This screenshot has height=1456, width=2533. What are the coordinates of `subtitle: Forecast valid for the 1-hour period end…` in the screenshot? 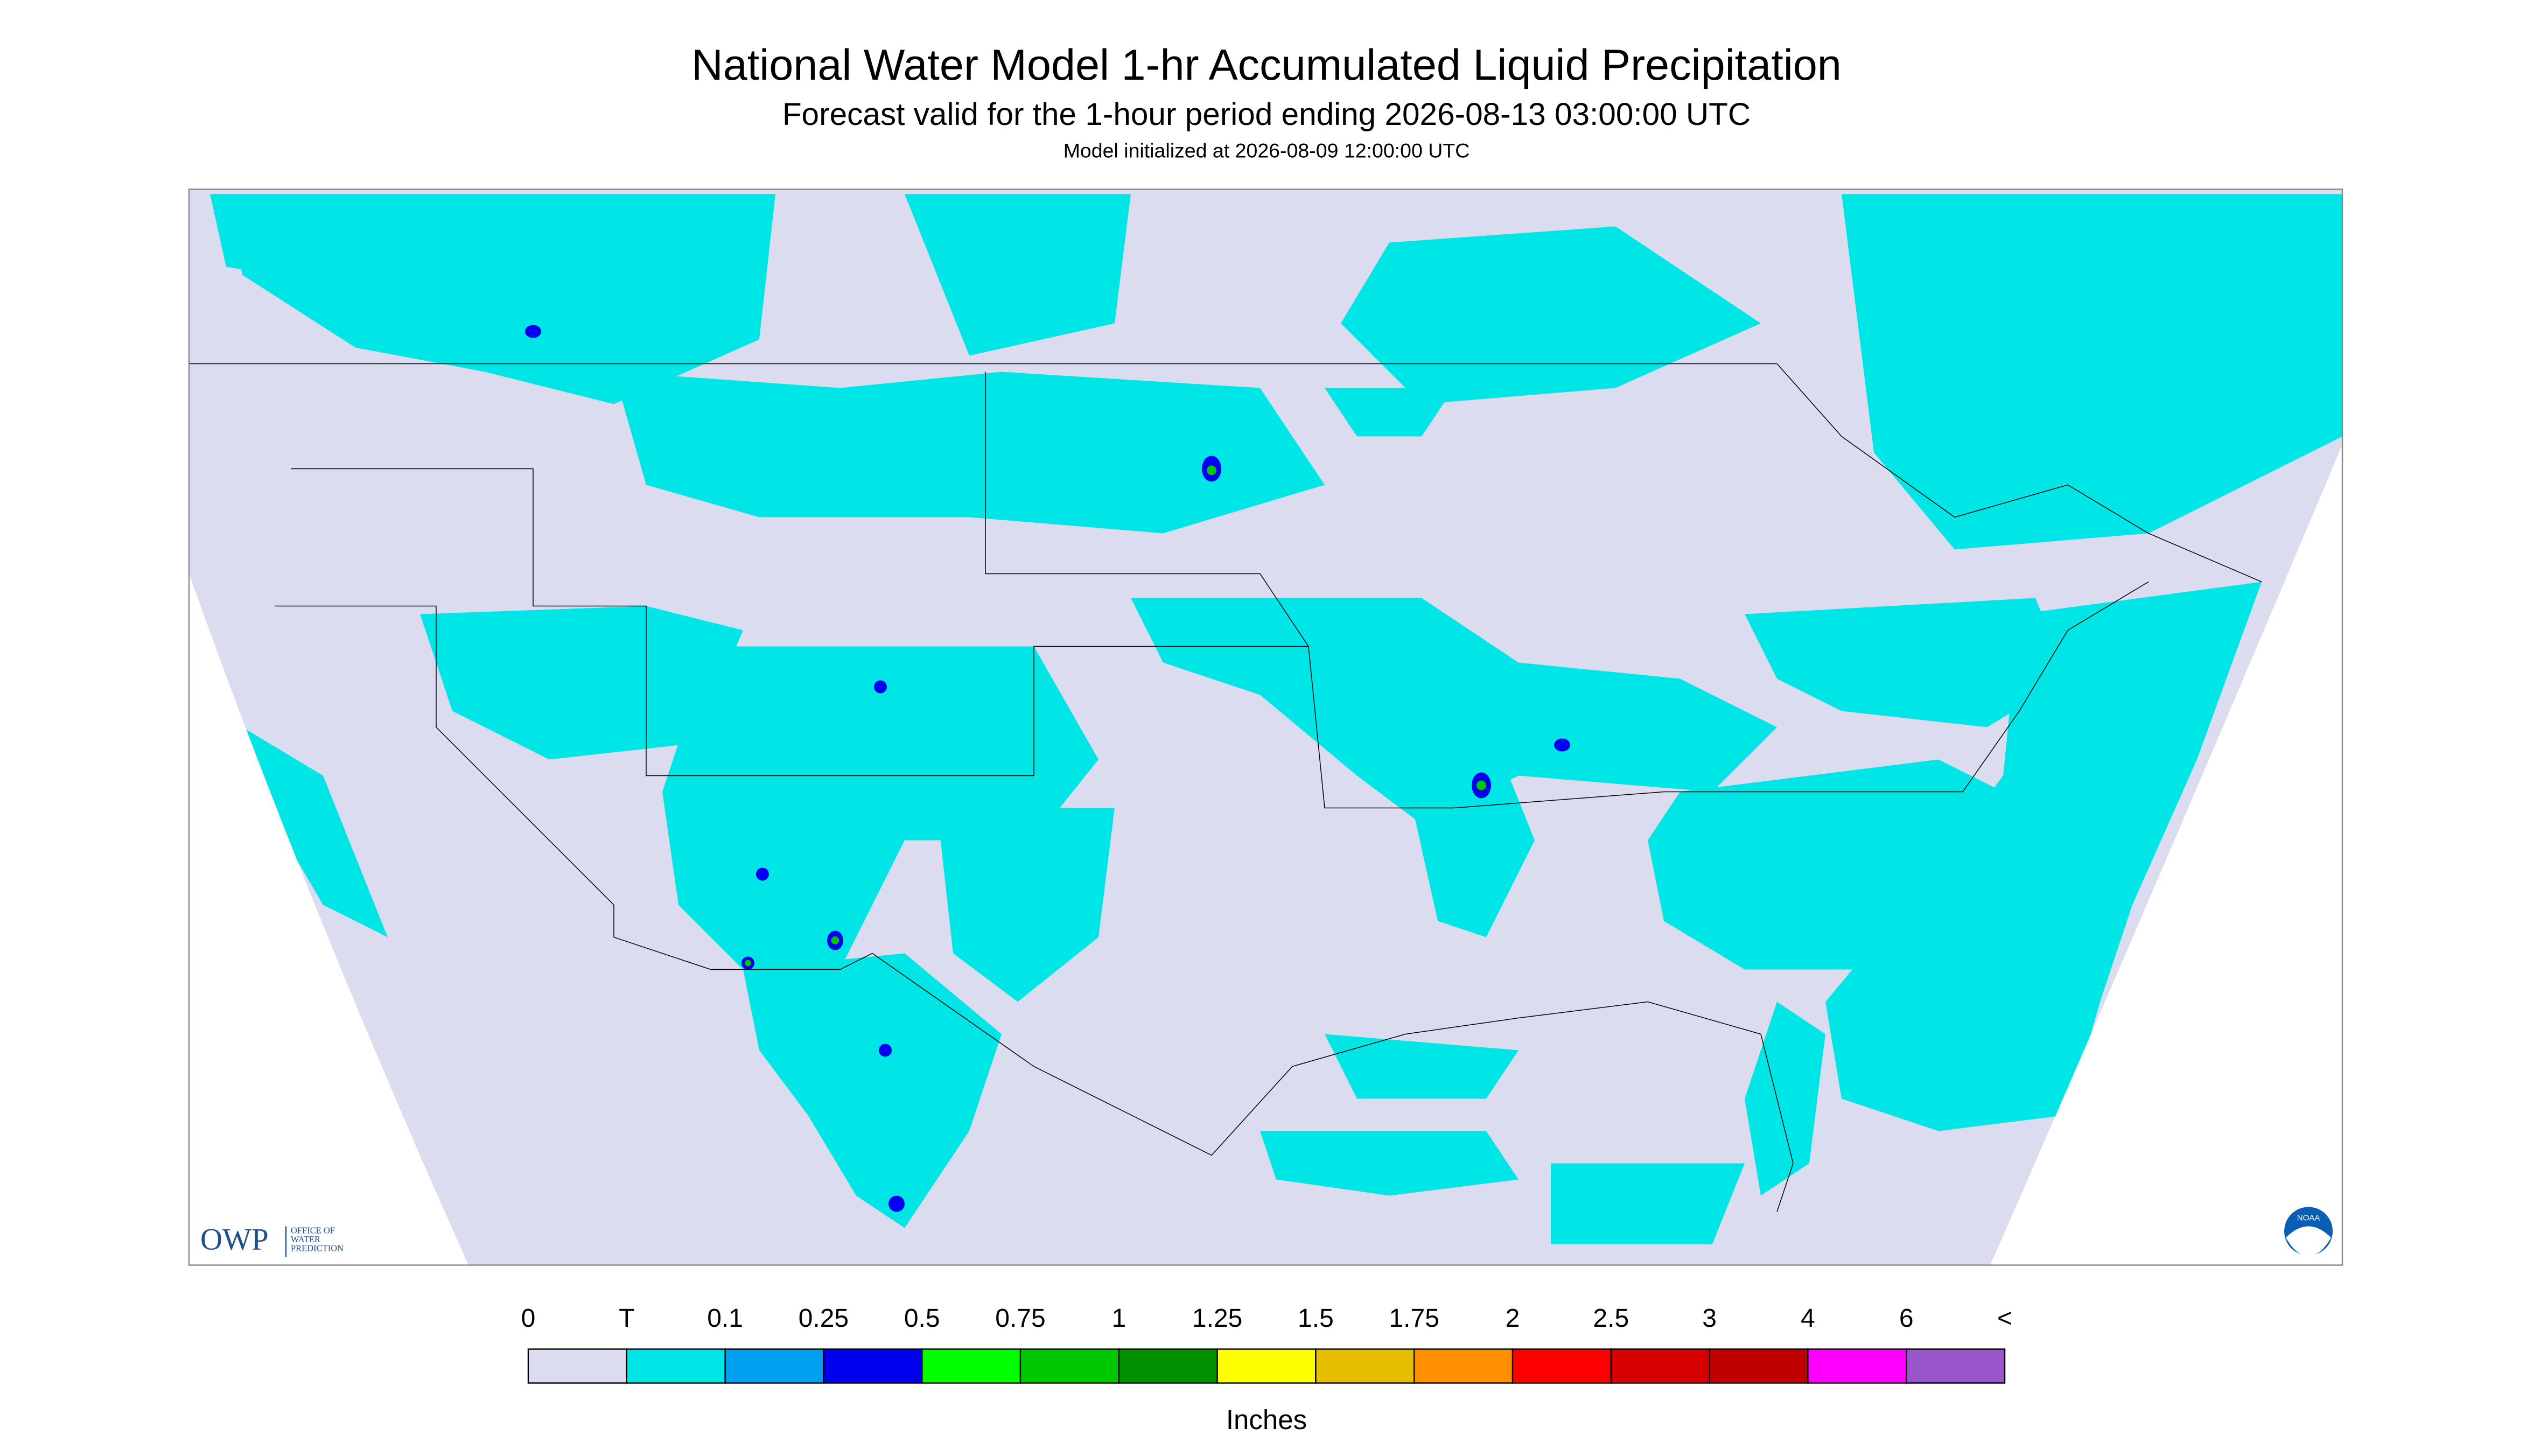 It's located at (1266, 114).